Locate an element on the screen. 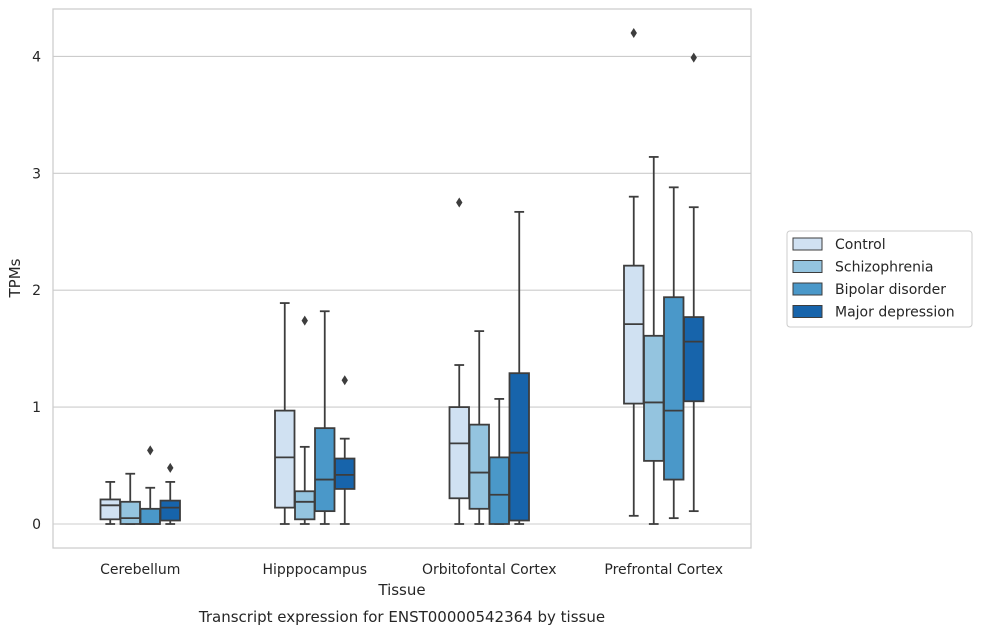 This screenshot has width=983, height=634. y-tick-label: 2 is located at coordinates (36, 291).